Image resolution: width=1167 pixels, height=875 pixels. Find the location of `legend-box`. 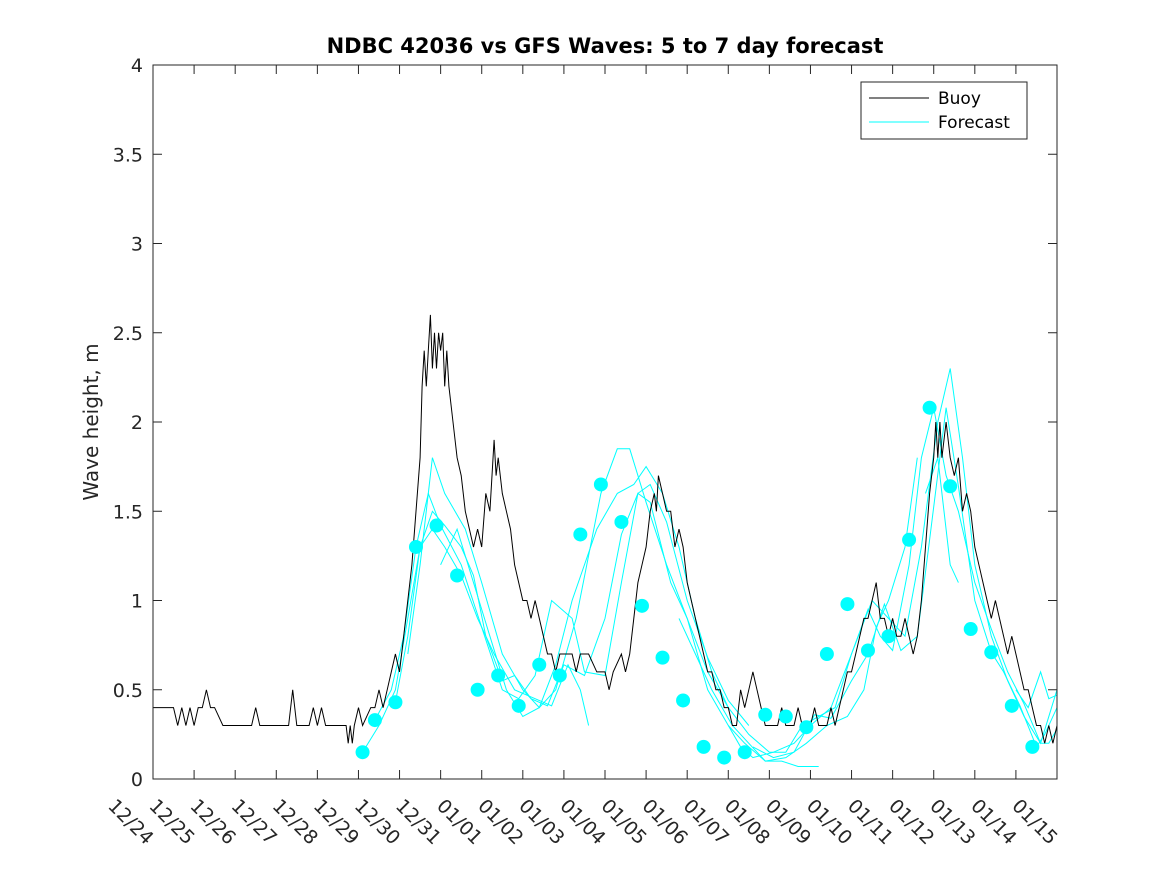

legend-box is located at coordinates (944, 110).